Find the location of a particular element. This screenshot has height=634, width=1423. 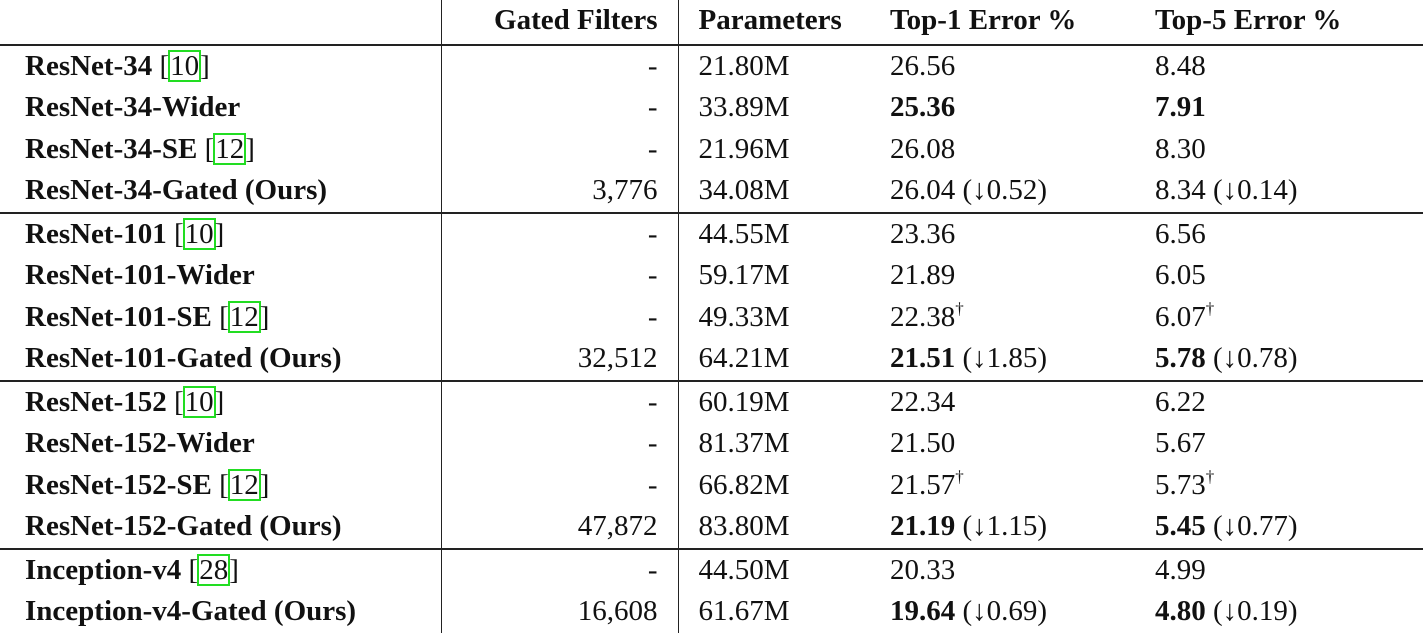

parameters-cell: 66.82M is located at coordinates (744, 484).